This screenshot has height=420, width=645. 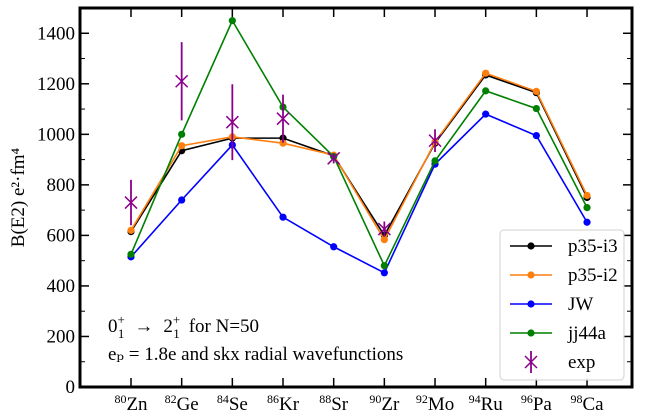 What do you see at coordinates (559, 362) in the screenshot?
I see `legend-item-exp: exp` at bounding box center [559, 362].